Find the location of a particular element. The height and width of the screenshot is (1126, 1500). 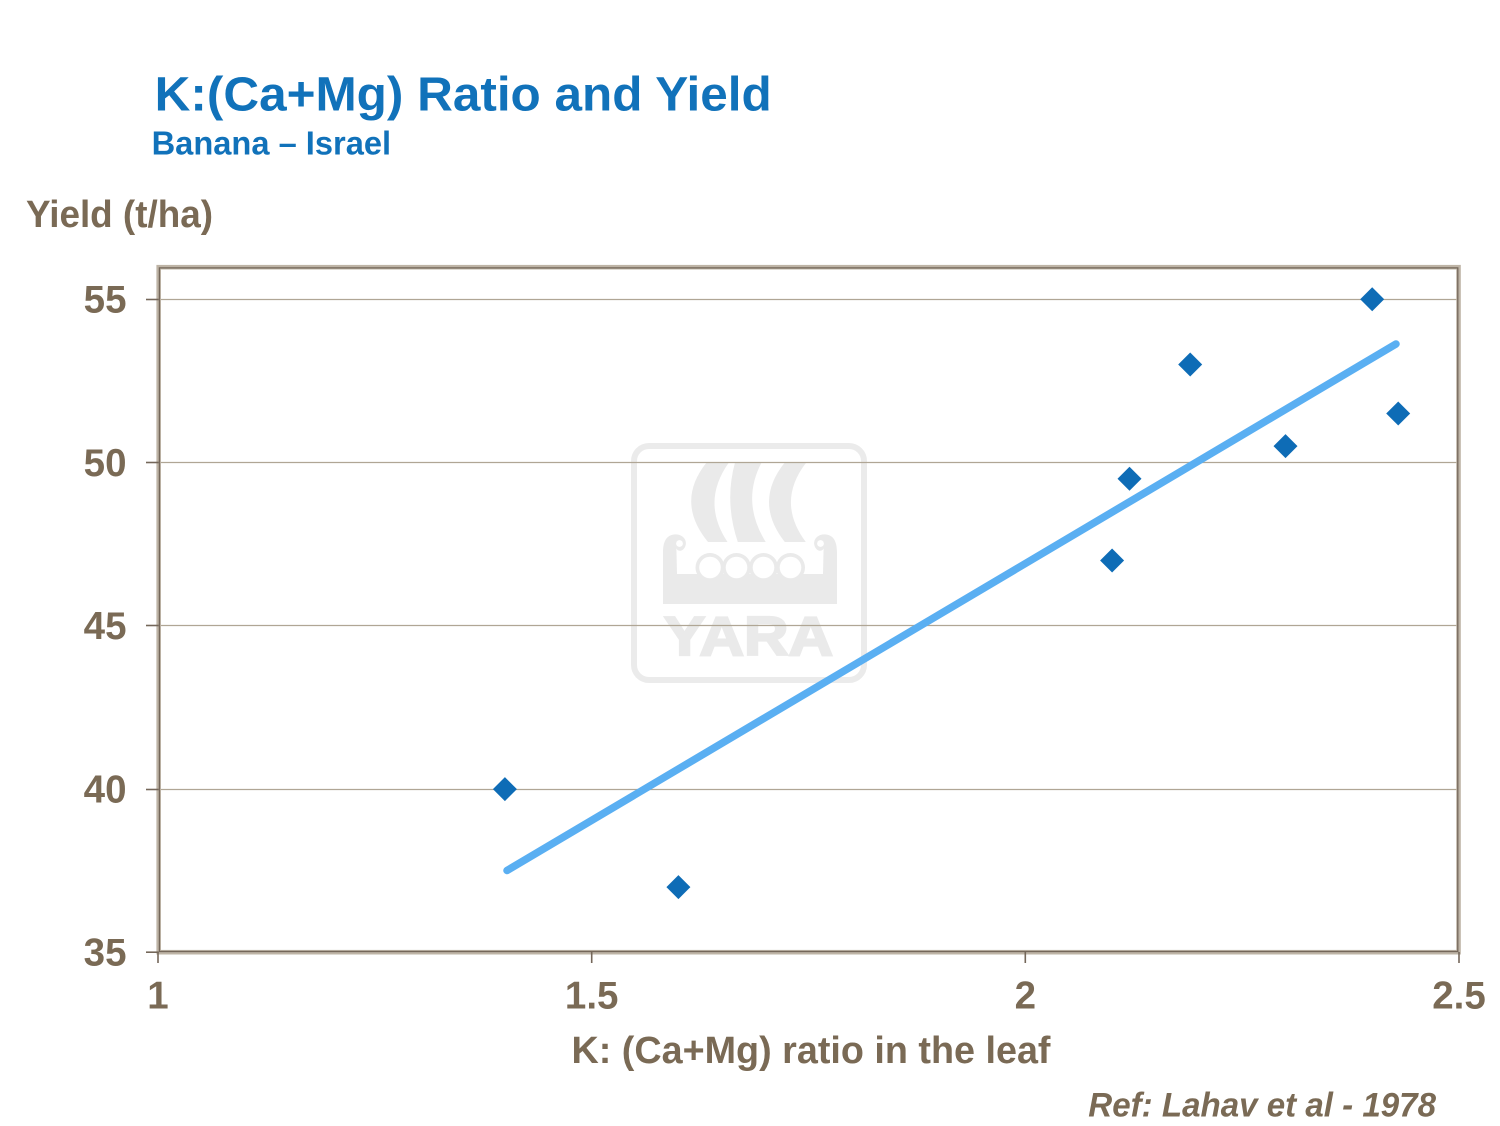

svg-text: 45 is located at coordinates (105, 626).